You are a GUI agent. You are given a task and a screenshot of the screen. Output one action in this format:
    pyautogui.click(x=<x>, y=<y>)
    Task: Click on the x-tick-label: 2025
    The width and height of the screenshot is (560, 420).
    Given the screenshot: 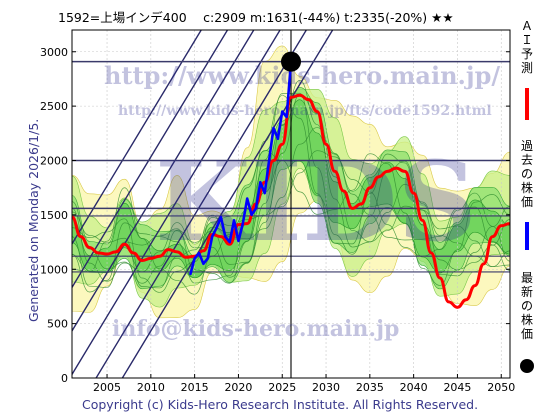 What is the action you would take?
    pyautogui.click(x=282, y=387)
    